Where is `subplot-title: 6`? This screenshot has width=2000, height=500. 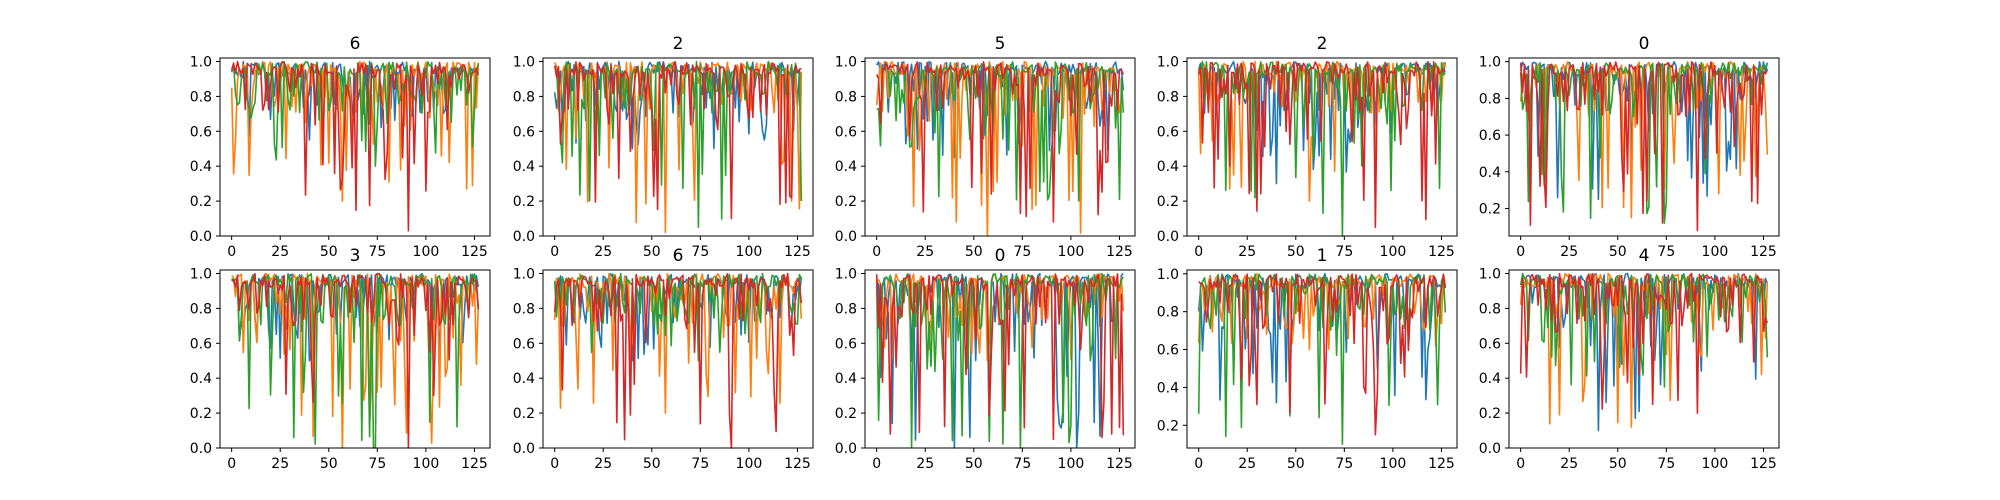 subplot-title: 6 is located at coordinates (355, 44).